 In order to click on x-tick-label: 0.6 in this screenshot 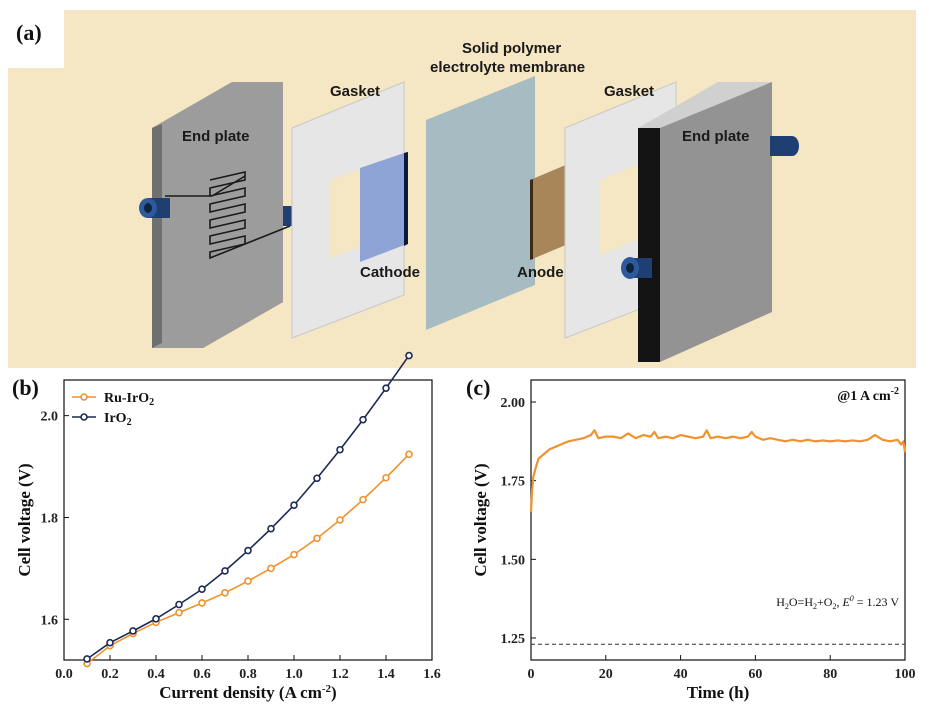, I will do `click(202, 674)`.